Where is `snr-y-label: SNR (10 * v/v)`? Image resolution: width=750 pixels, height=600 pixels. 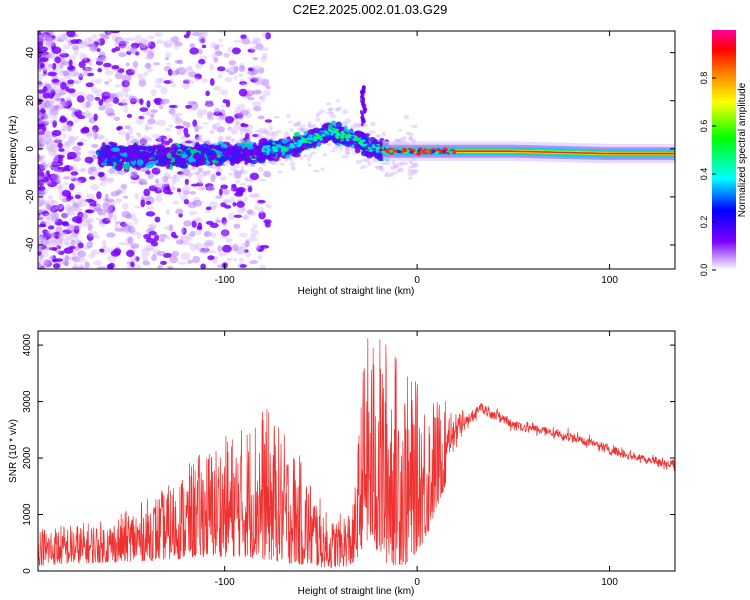 snr-y-label: SNR (10 * v/v) is located at coordinates (13, 451).